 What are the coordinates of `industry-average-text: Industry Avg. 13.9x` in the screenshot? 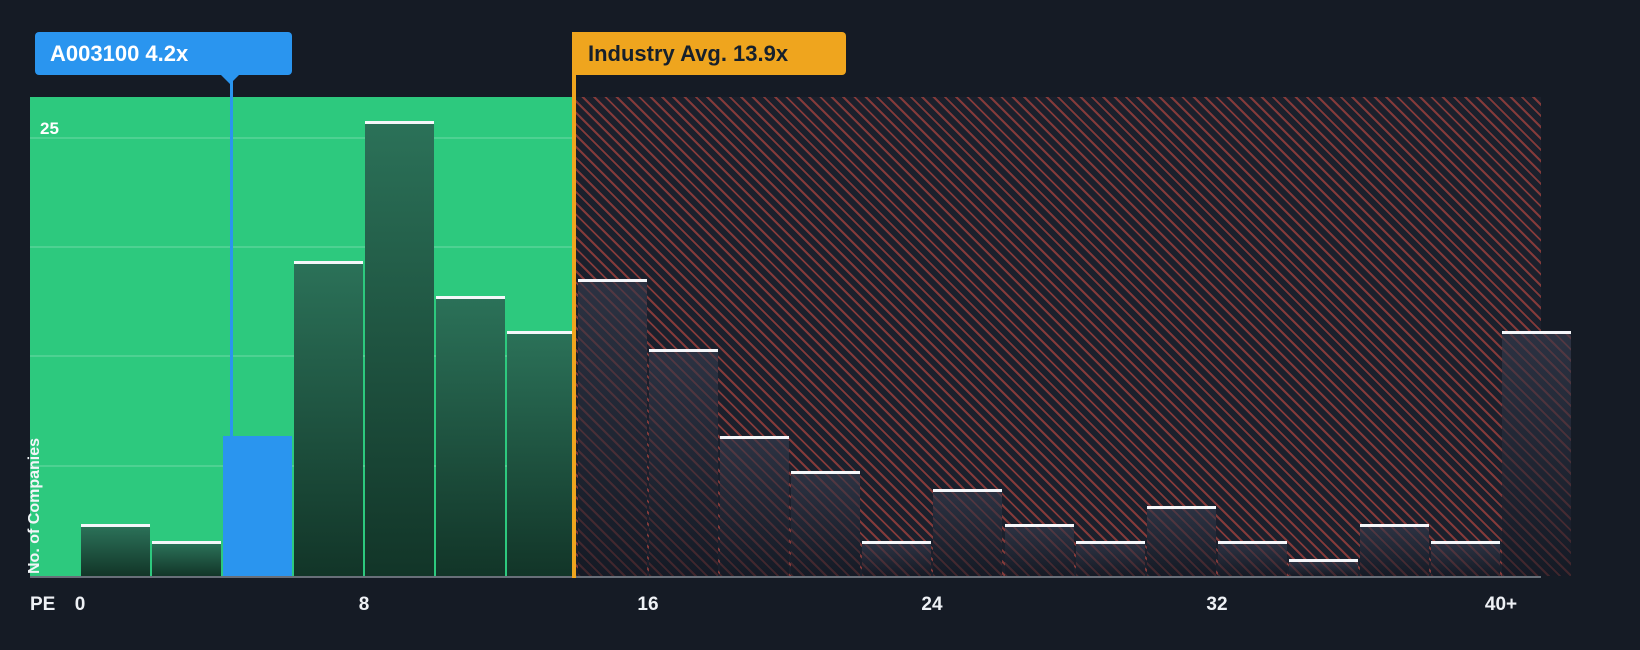 It's located at (688, 53).